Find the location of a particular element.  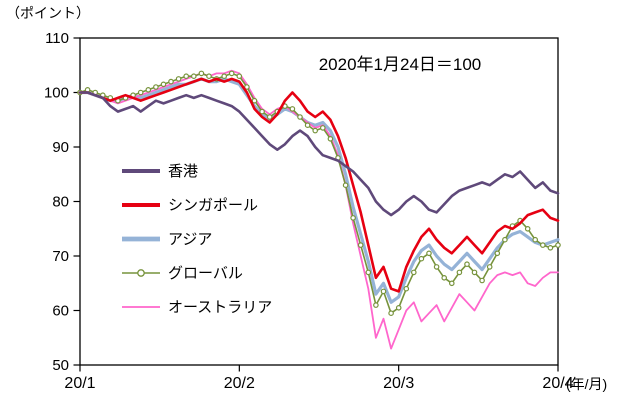

legend-label-australia: オーストラリア is located at coordinates (220, 307).